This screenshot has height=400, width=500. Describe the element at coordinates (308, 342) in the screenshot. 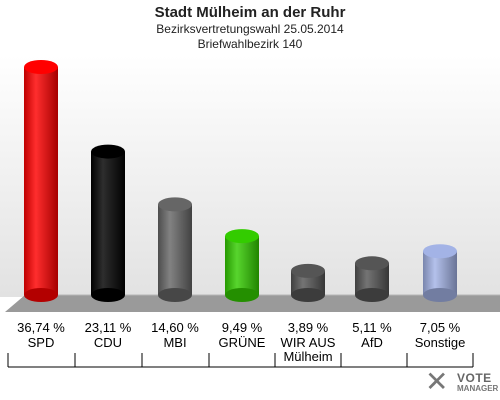

I see `category-label-line: WIR AUS` at that location.